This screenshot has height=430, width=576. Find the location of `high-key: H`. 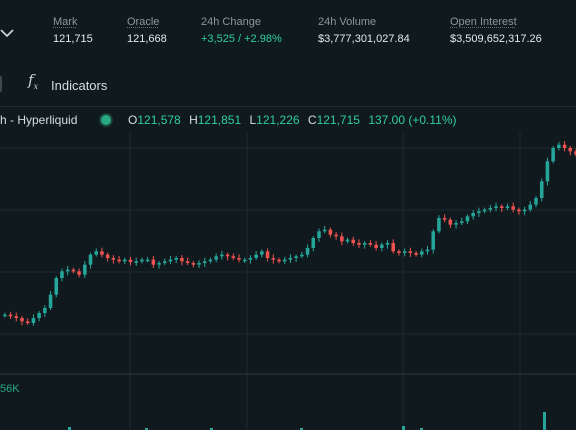

high-key: H is located at coordinates (193, 120).